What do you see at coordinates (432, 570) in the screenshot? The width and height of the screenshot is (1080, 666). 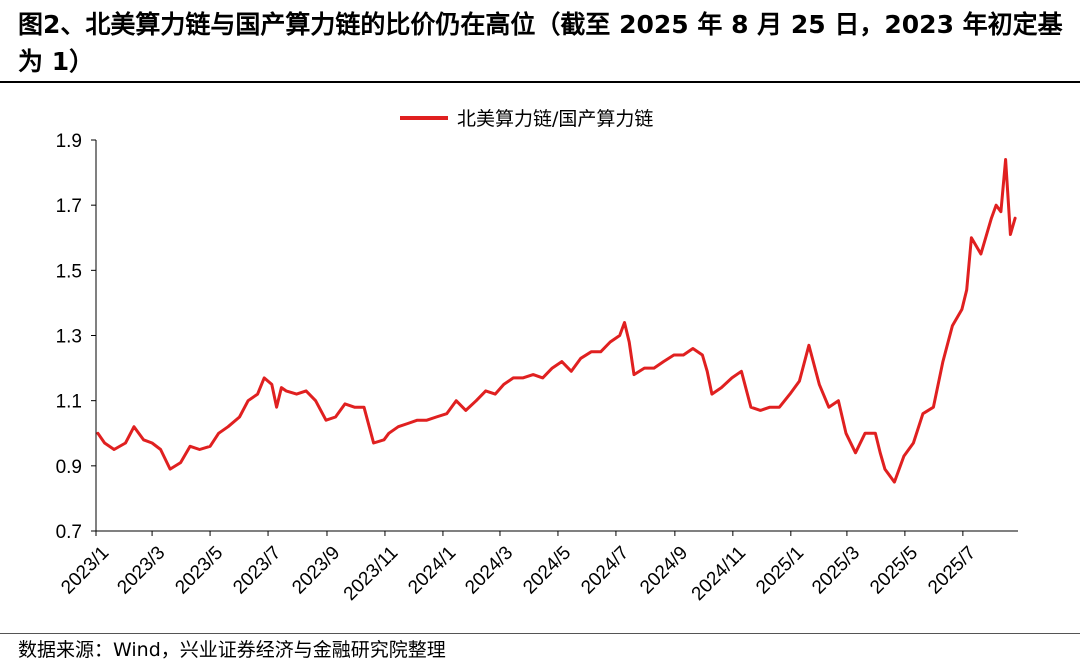 I see `x-tick-label: 2024/1` at bounding box center [432, 570].